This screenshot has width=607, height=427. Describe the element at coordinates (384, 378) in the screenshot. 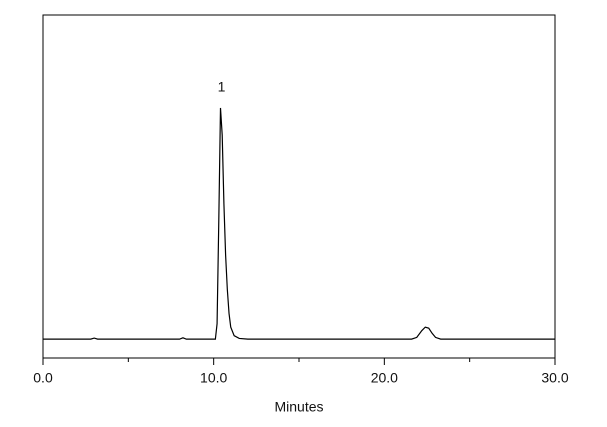

I see `x-tick-label: 20.0` at that location.